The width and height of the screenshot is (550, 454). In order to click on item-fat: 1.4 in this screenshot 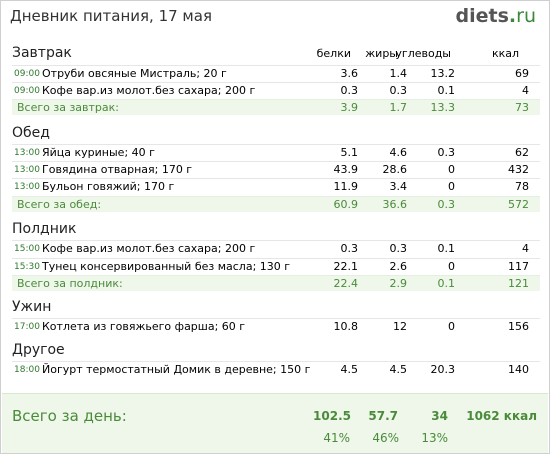, I will do `click(398, 73)`.